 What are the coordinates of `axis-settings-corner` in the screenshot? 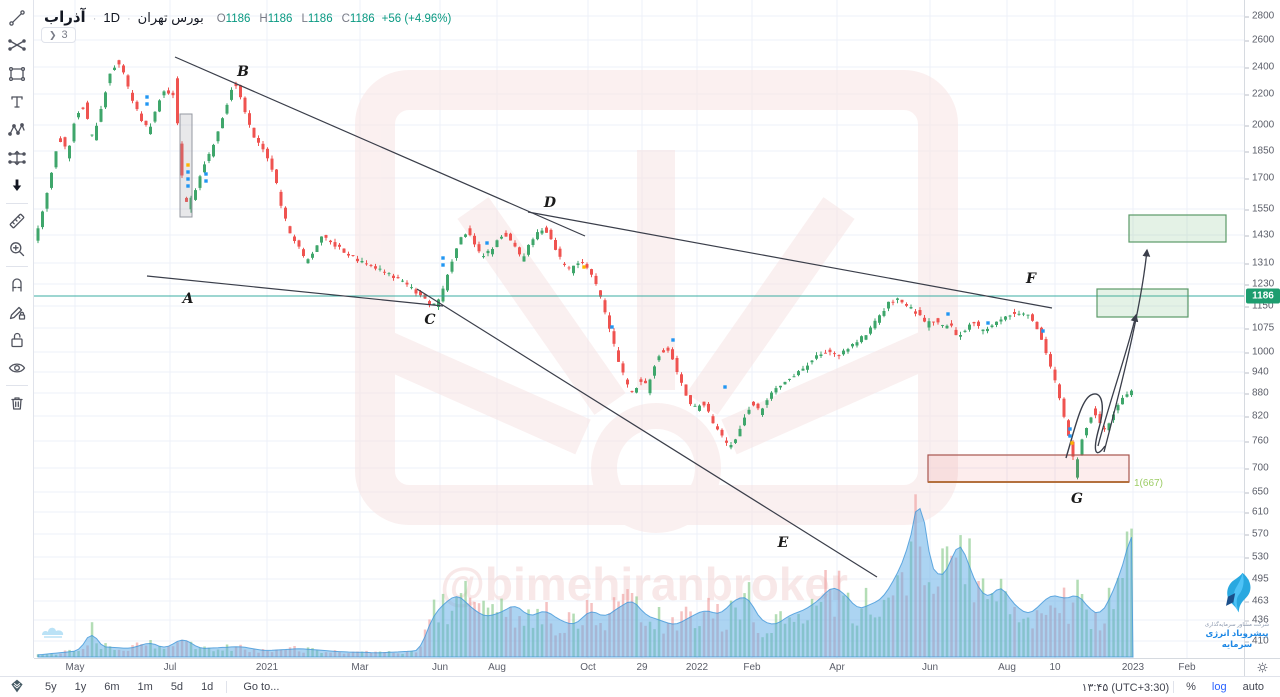 It's located at (1262, 667).